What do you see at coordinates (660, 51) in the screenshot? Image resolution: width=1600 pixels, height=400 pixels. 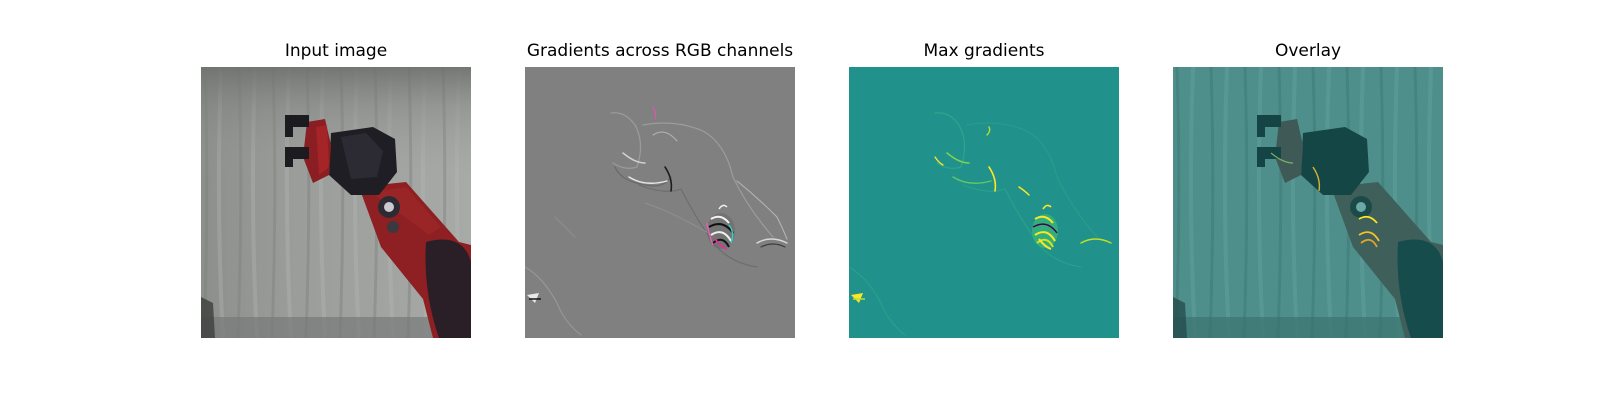 I see `panel-title: Gradients across RGB channels` at bounding box center [660, 51].